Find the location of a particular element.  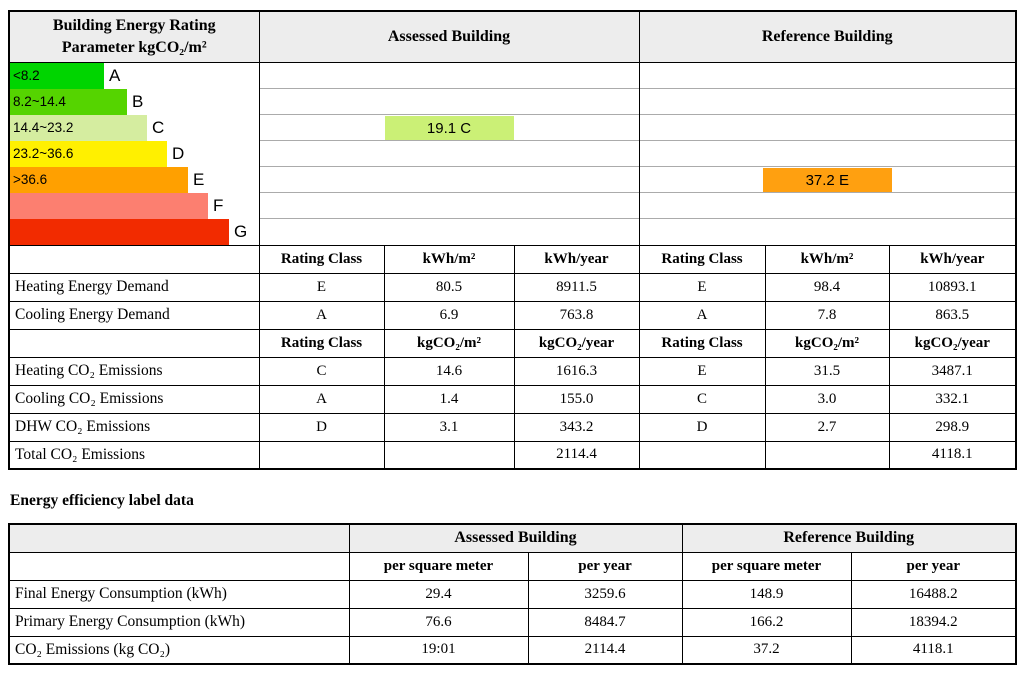

band-bar-d: 23.2~36.6 is located at coordinates (88, 153).